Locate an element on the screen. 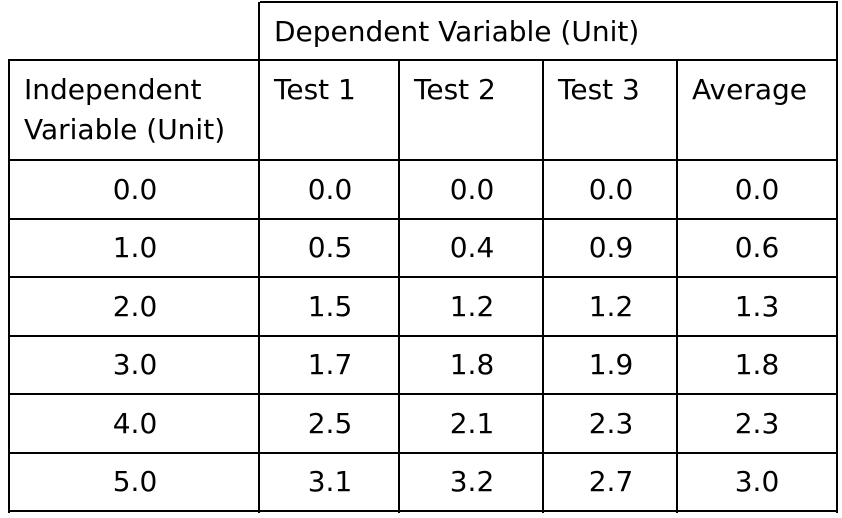  average-cell: 1.8 is located at coordinates (757, 365).